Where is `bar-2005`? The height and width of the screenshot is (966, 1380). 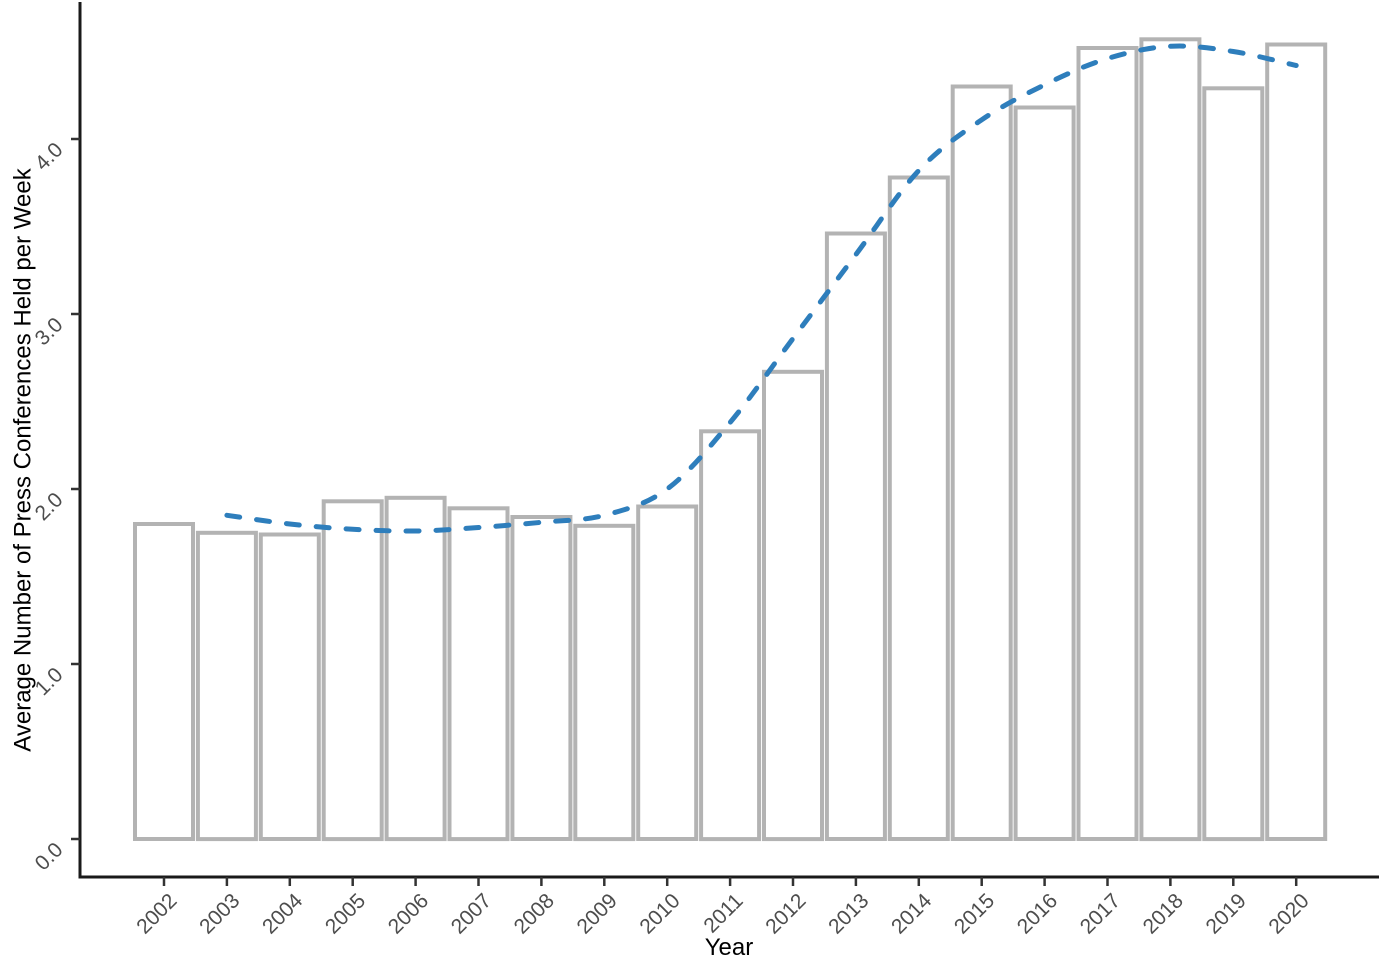 bar-2005 is located at coordinates (352, 670).